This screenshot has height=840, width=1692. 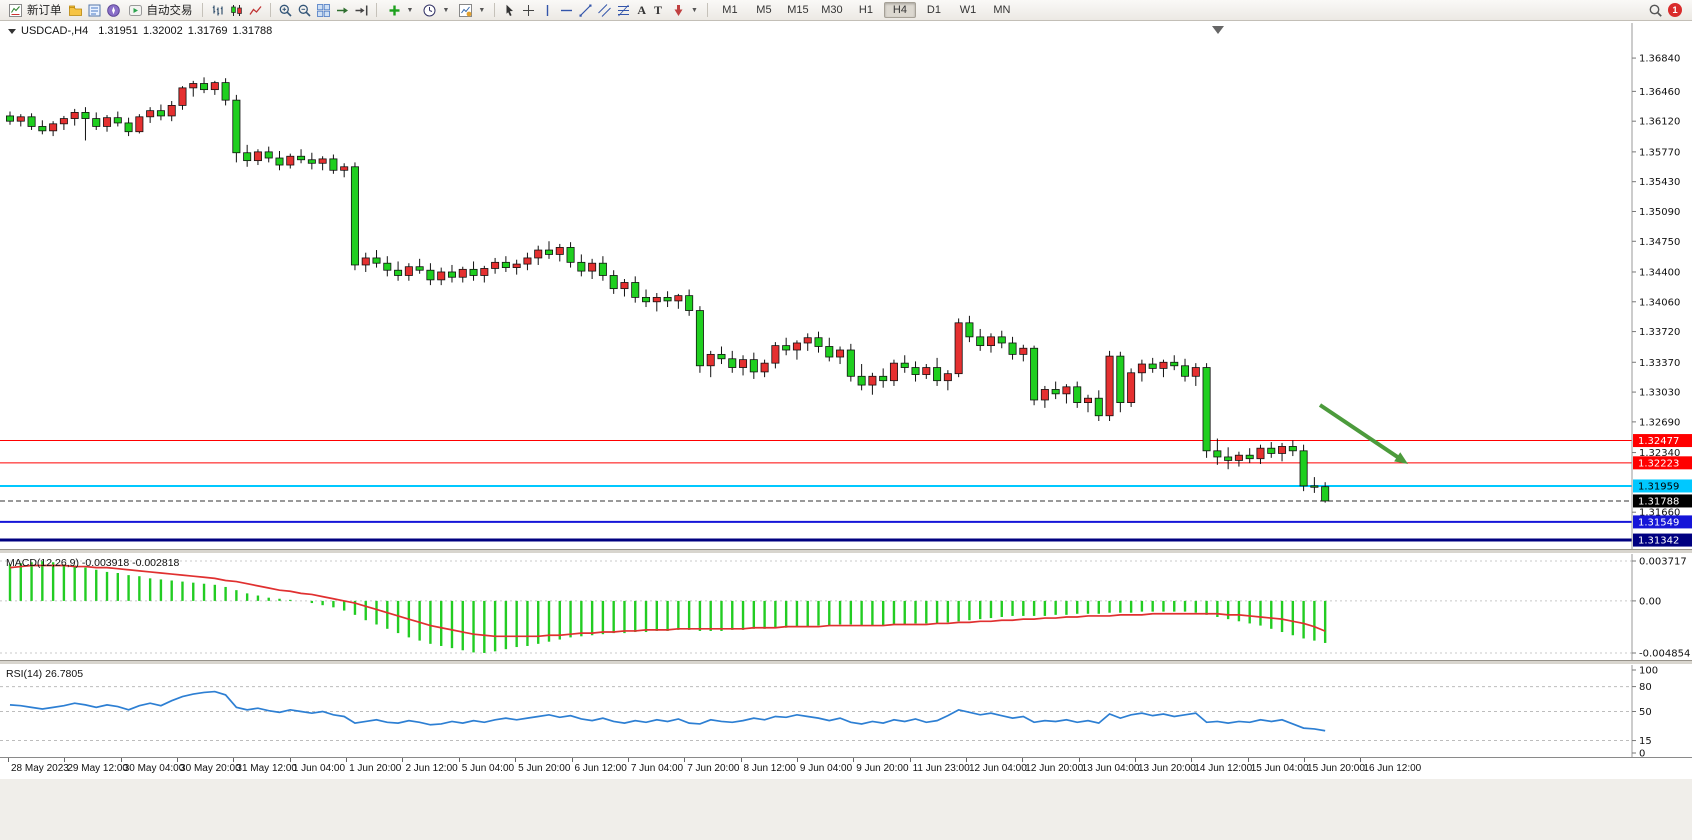 What do you see at coordinates (1659, 363) in the screenshot?
I see `svg-text: 1.33370` at bounding box center [1659, 363].